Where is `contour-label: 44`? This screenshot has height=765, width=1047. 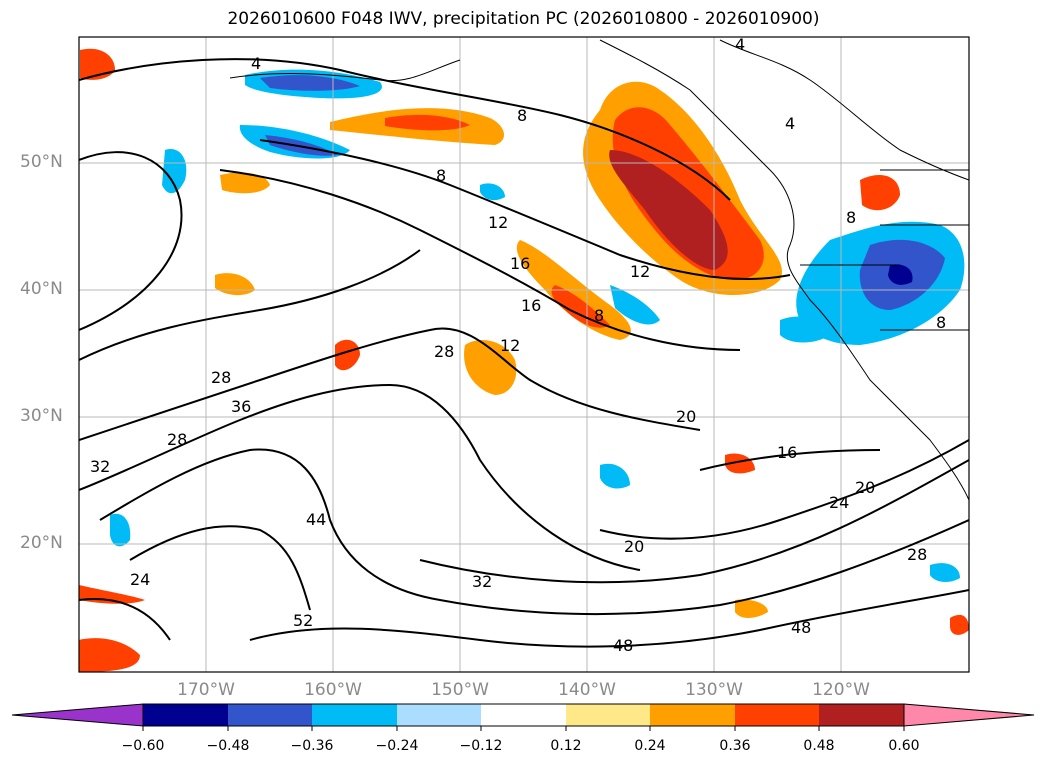
contour-label: 44 is located at coordinates (316, 519).